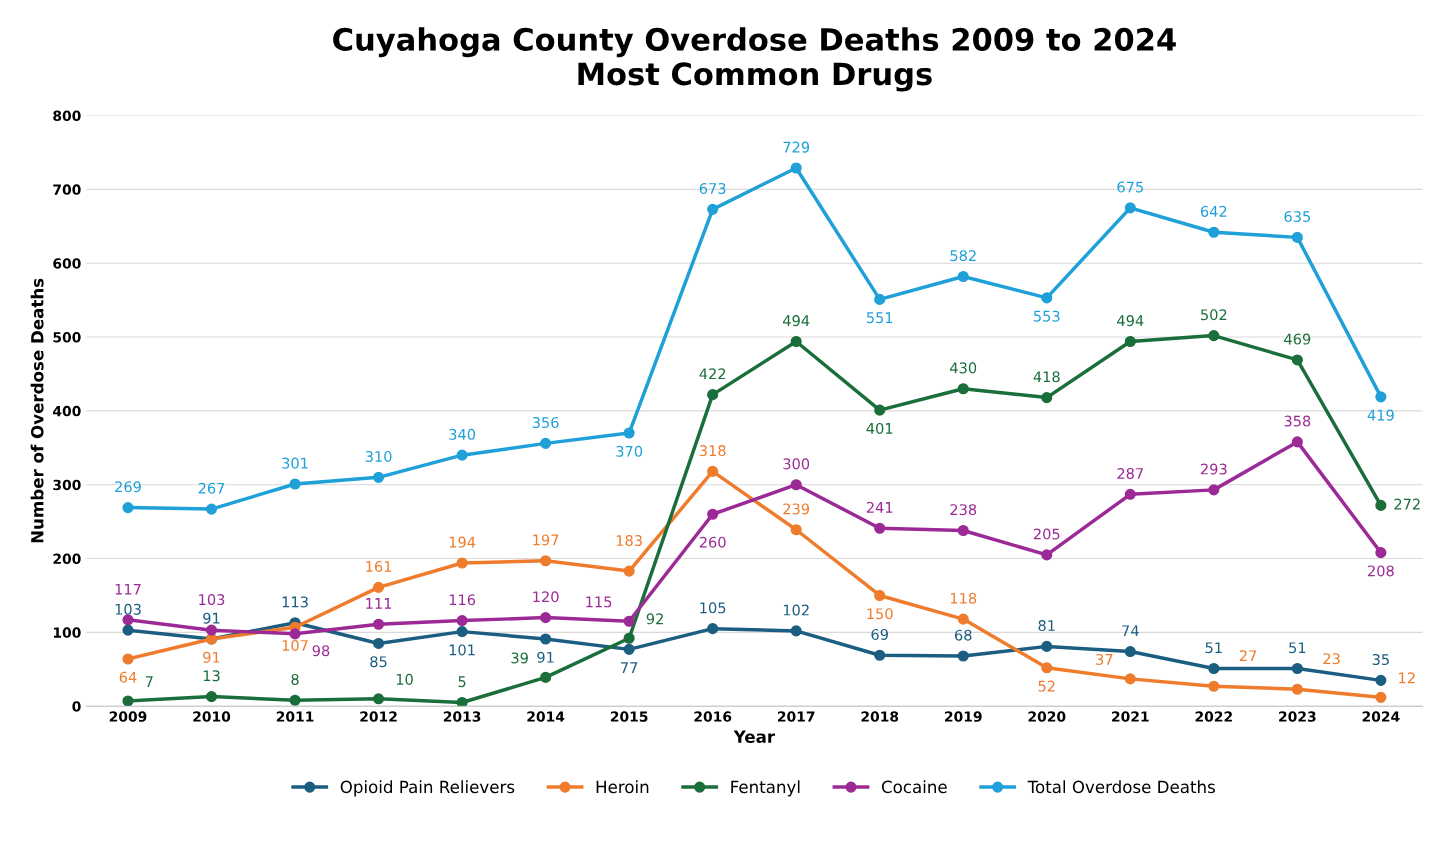  What do you see at coordinates (128, 487) in the screenshot?
I see `data-label: 269` at bounding box center [128, 487].